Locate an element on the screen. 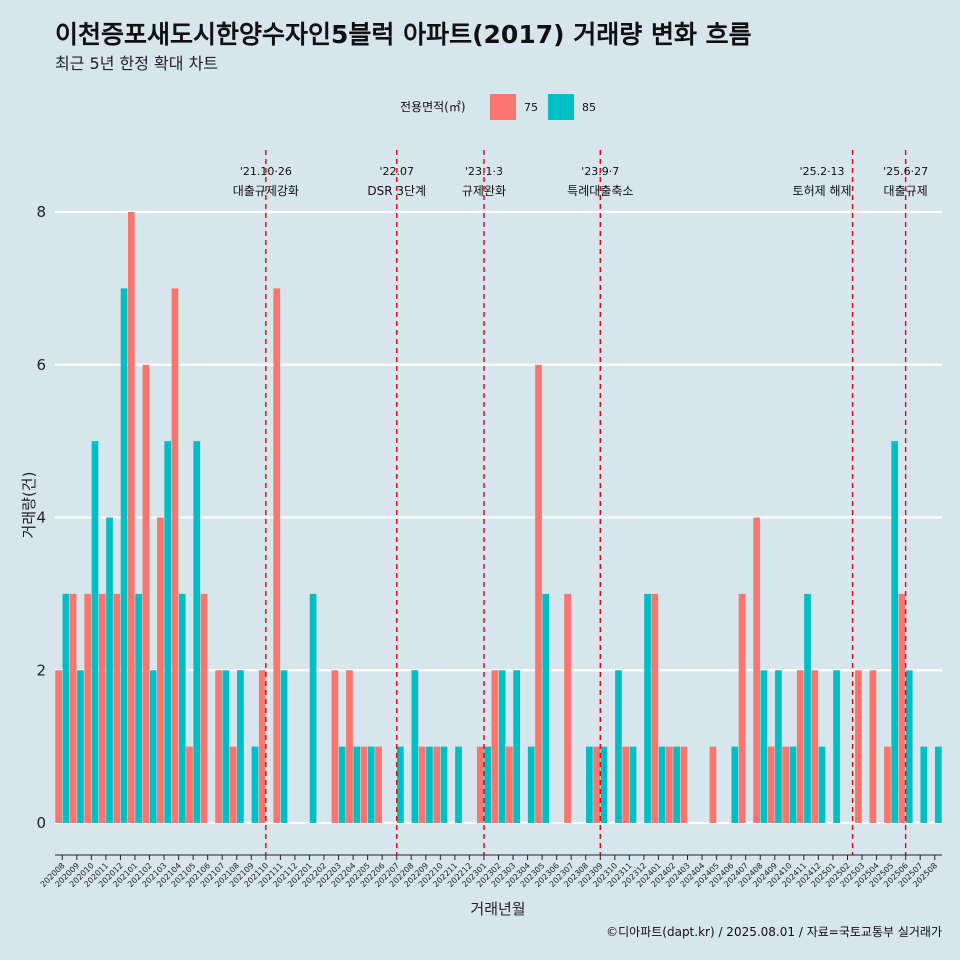 The height and width of the screenshot is (960, 960). chart-subtitle: 최근 5년 한정 확대 차트 is located at coordinates (136, 63).